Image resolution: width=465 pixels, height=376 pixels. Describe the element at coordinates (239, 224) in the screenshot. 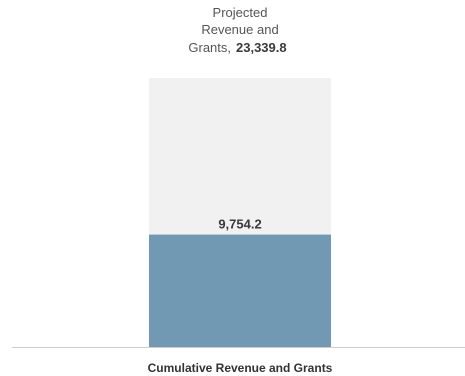

I see `actual-value-label: 9,754.2` at that location.